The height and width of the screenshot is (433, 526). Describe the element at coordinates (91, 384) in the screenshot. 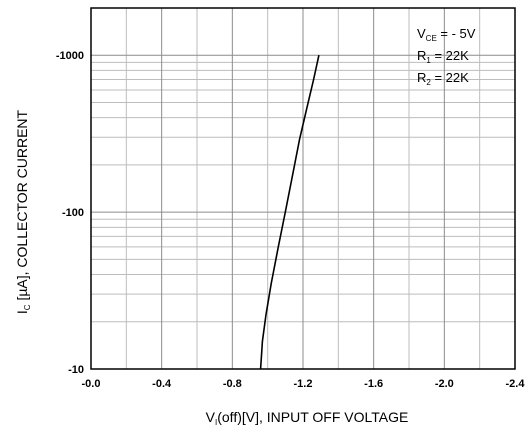

I see `x-tick-label: -0.0` at that location.